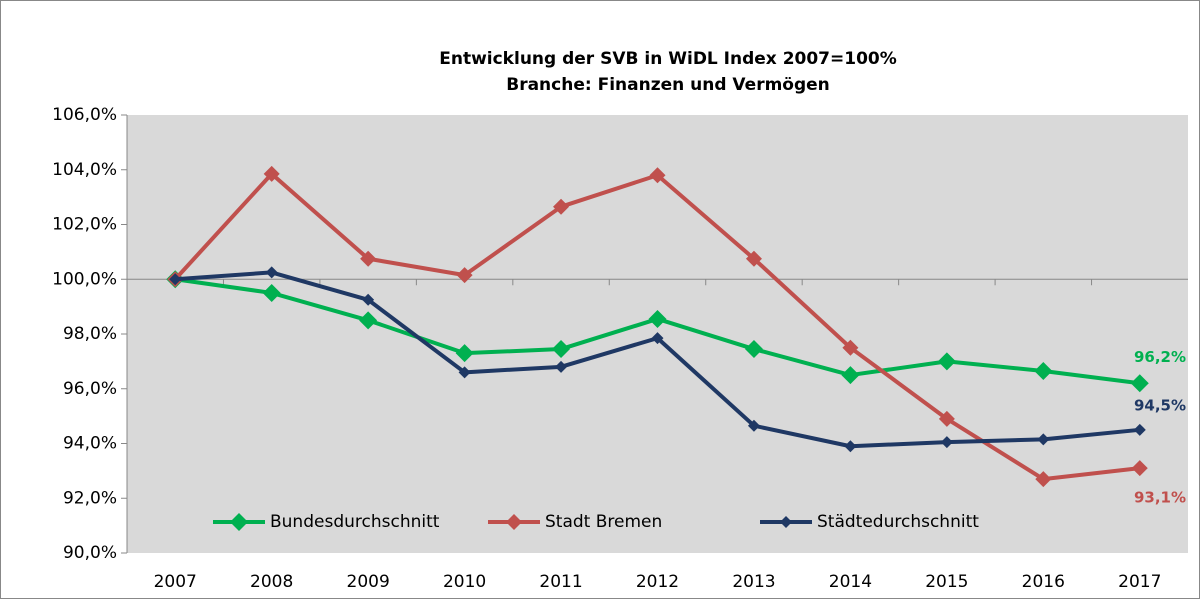  What do you see at coordinates (84, 279) in the screenshot?
I see `y-tick-label: 100,0%` at bounding box center [84, 279].